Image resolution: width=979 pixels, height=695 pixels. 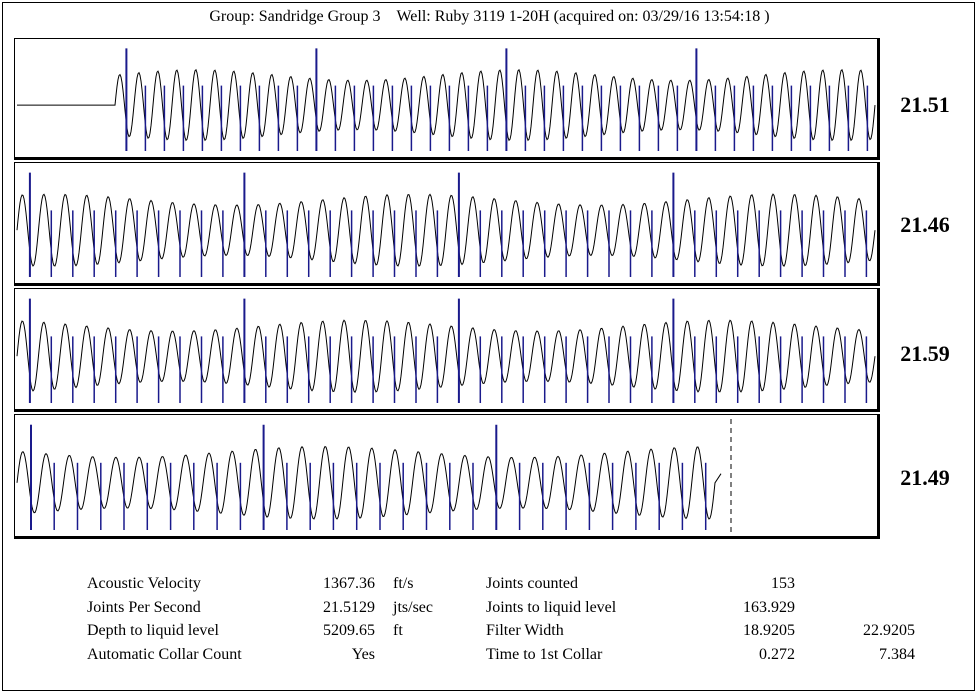 I want to click on stat-label: Joints to liquid level, so click(x=551, y=607).